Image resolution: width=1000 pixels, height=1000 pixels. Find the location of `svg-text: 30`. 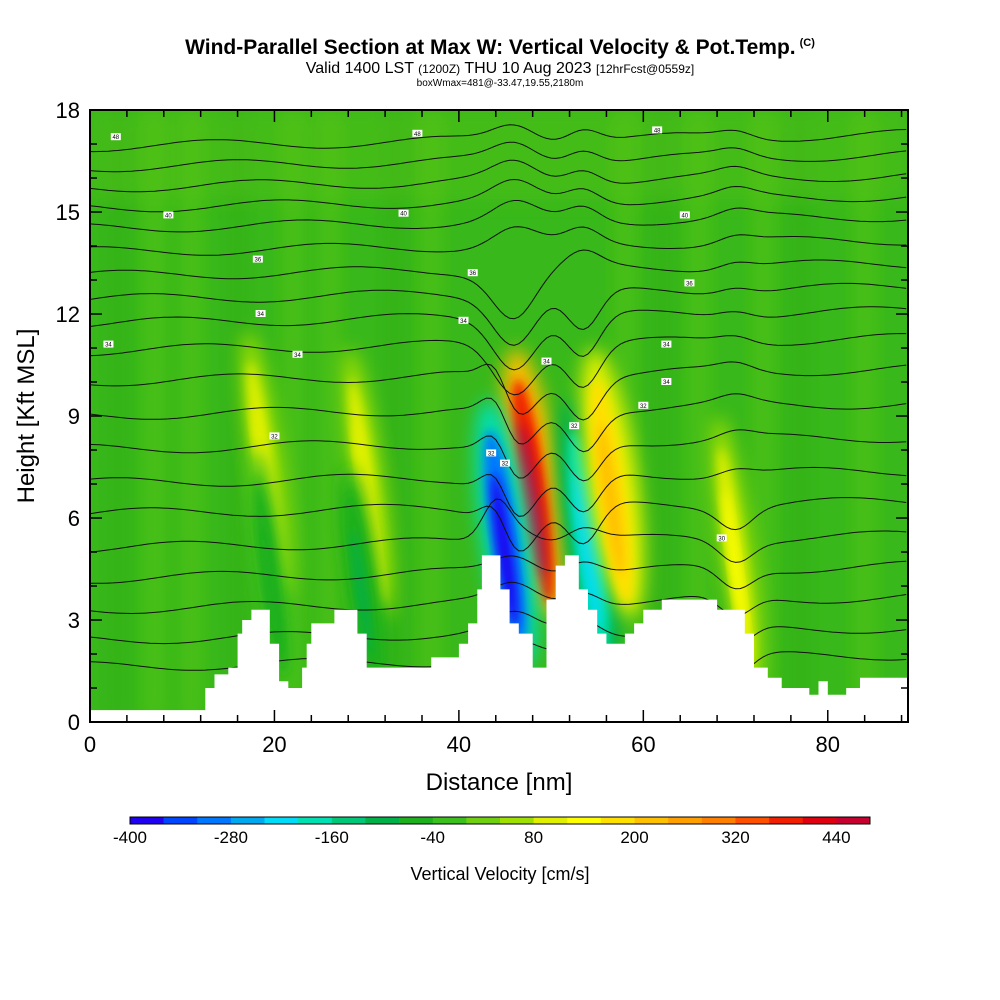

svg-text: 30 is located at coordinates (721, 539).